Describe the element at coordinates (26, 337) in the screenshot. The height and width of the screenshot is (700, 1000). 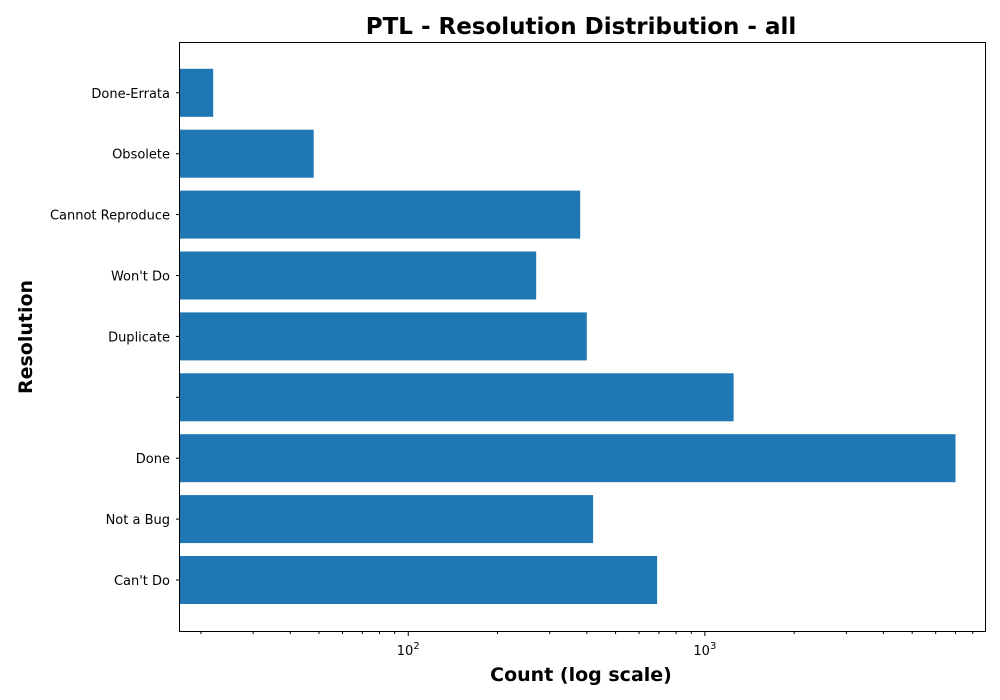
I see `y-axis-label: Resolution` at that location.